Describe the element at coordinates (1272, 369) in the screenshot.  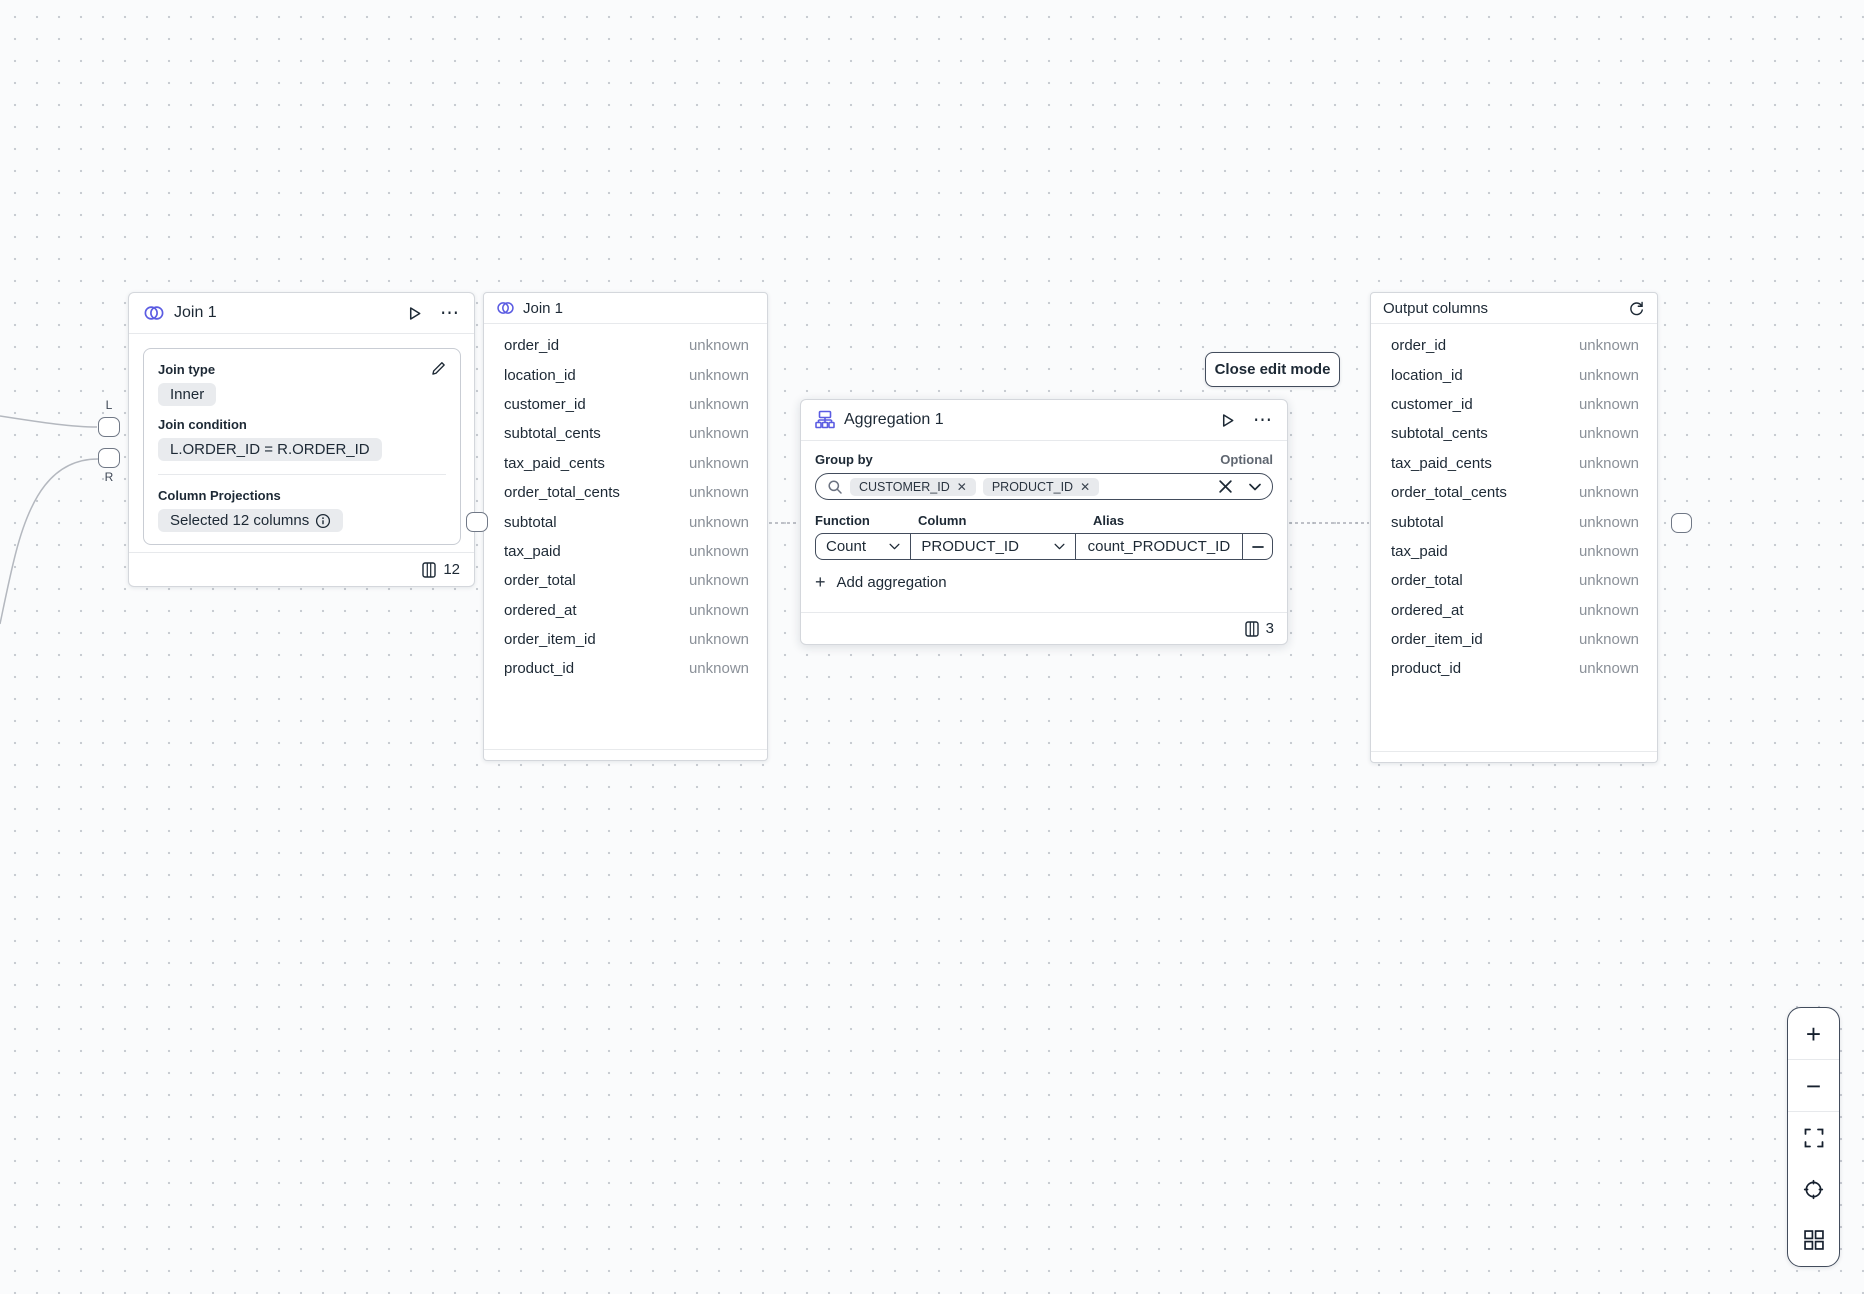
I see `close-edit-mode-button: Close edit mode` at that location.